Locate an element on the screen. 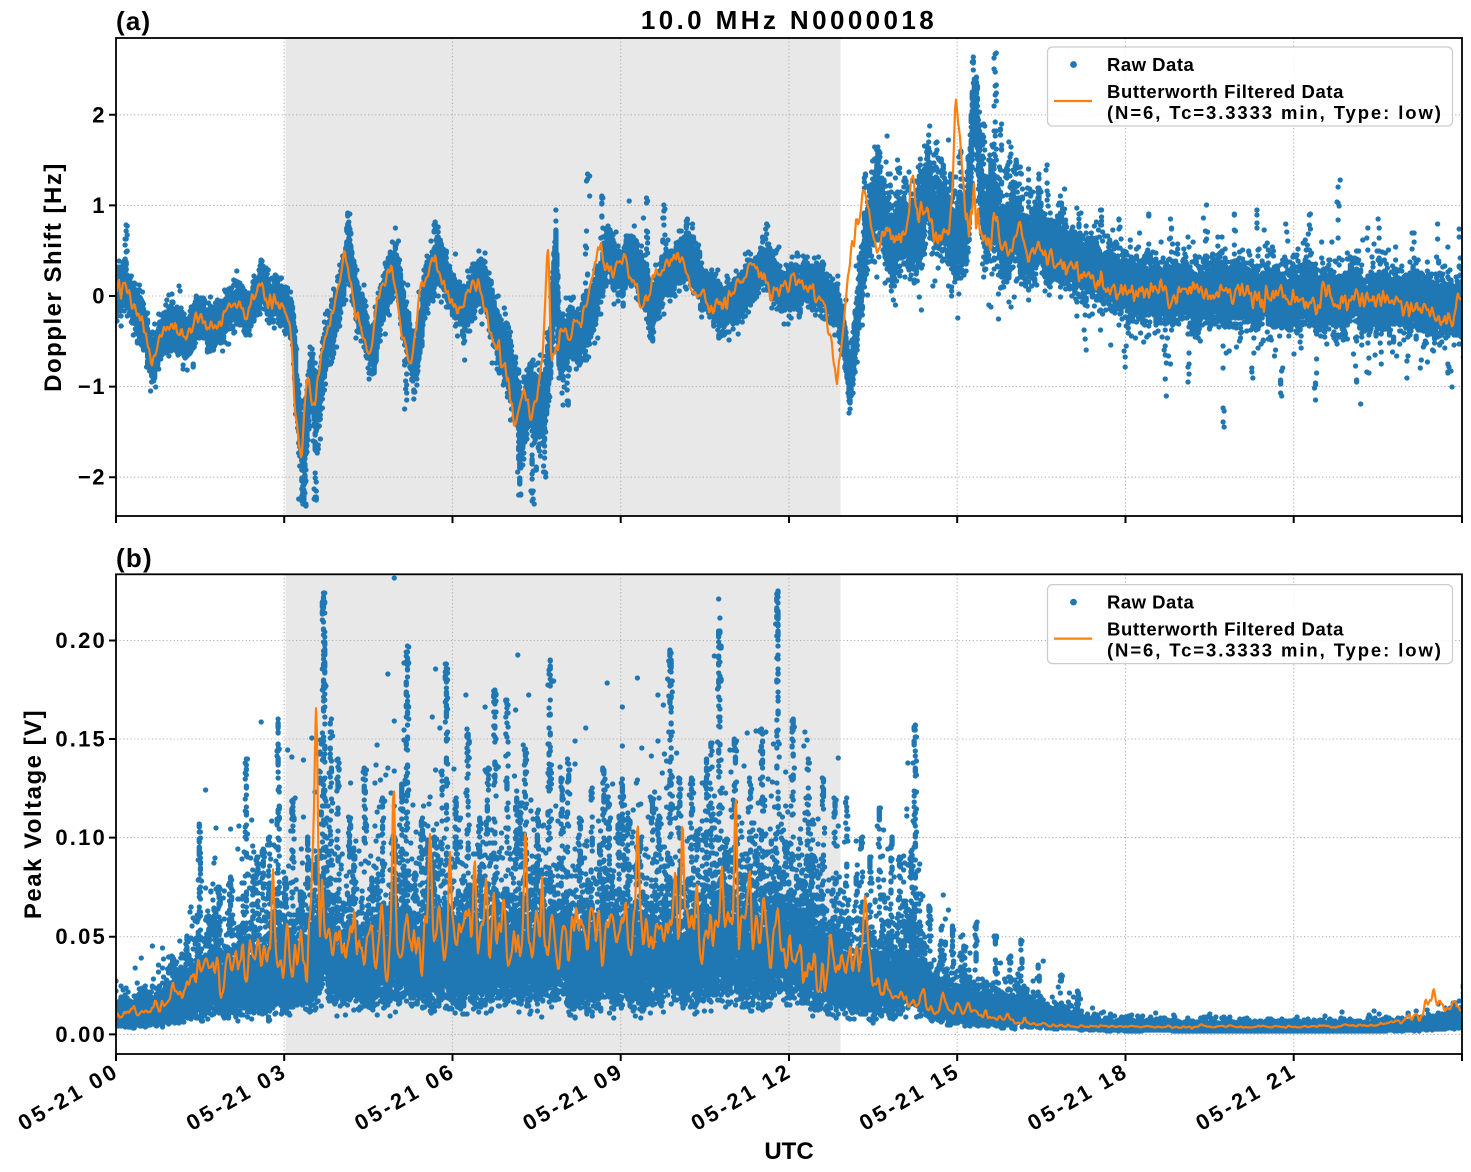  svg-text: 0.00 is located at coordinates (81, 1034).